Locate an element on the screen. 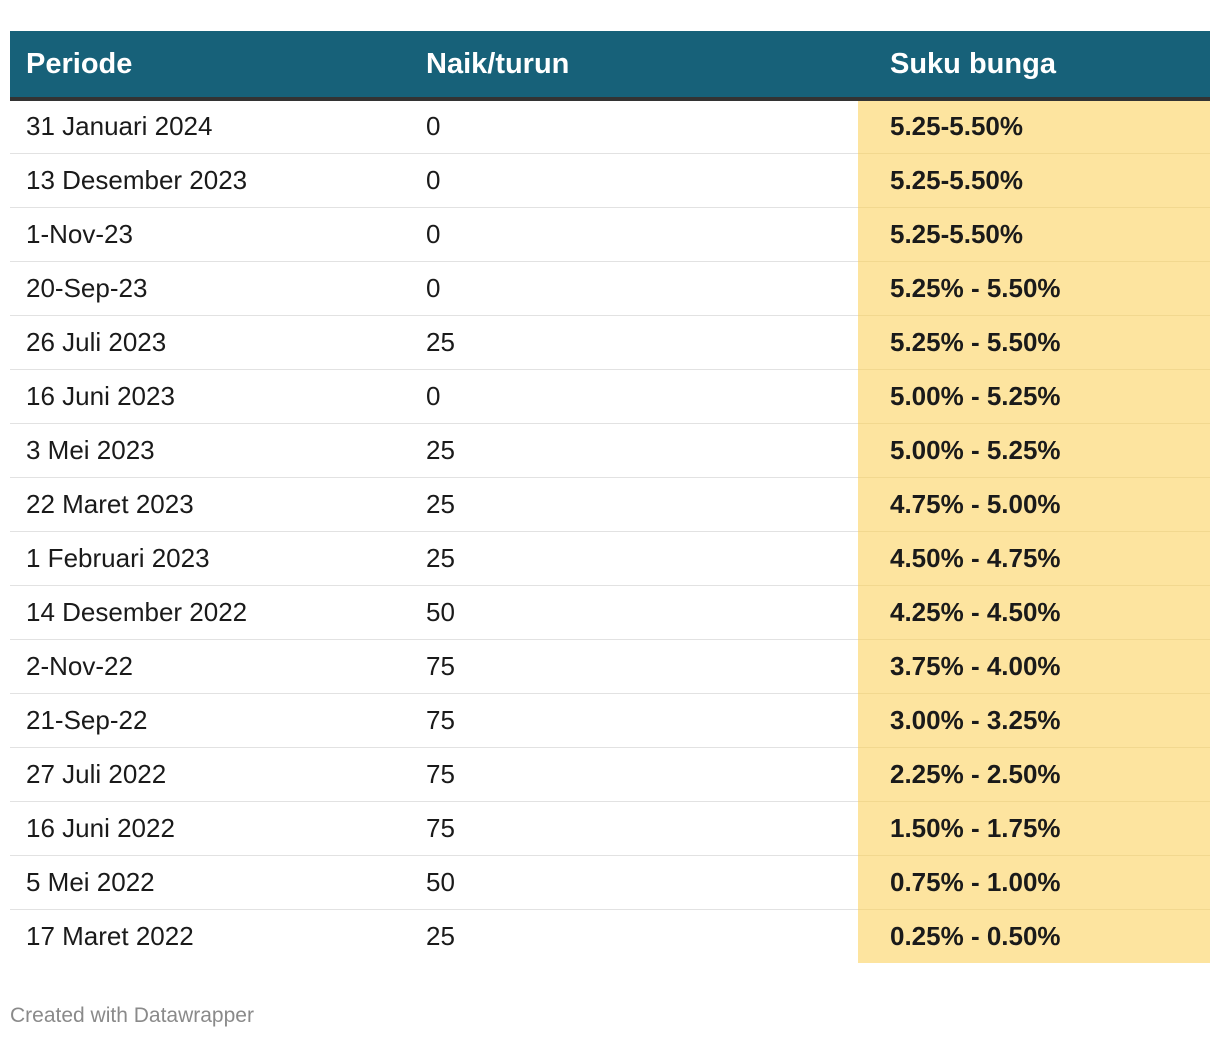  cell-periode: 14 Desember 2022 is located at coordinates (210, 612).